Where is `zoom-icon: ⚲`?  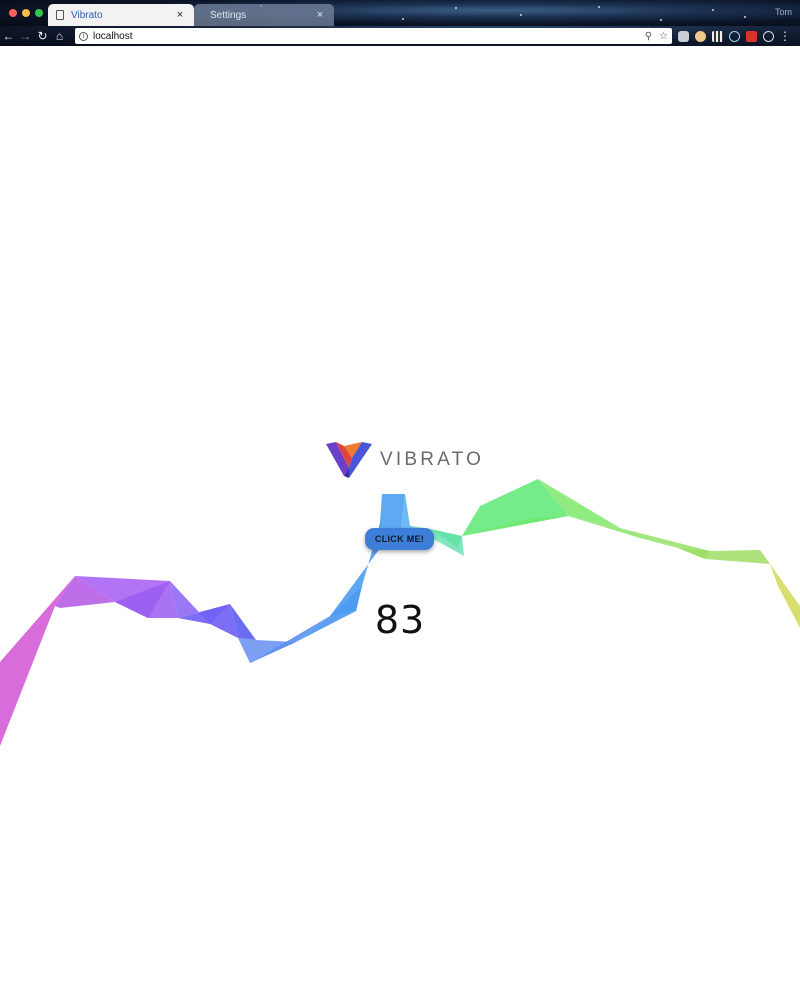 zoom-icon: ⚲ is located at coordinates (648, 36).